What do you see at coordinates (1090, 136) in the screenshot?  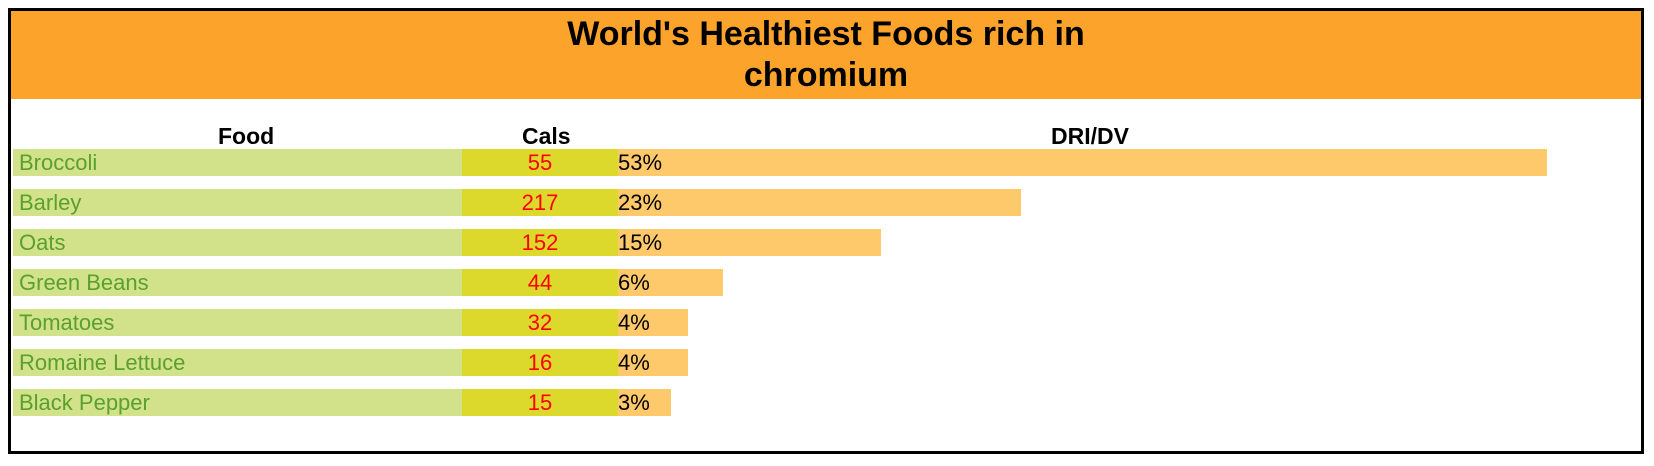 I see `column-header-dri: DRI/DV` at bounding box center [1090, 136].